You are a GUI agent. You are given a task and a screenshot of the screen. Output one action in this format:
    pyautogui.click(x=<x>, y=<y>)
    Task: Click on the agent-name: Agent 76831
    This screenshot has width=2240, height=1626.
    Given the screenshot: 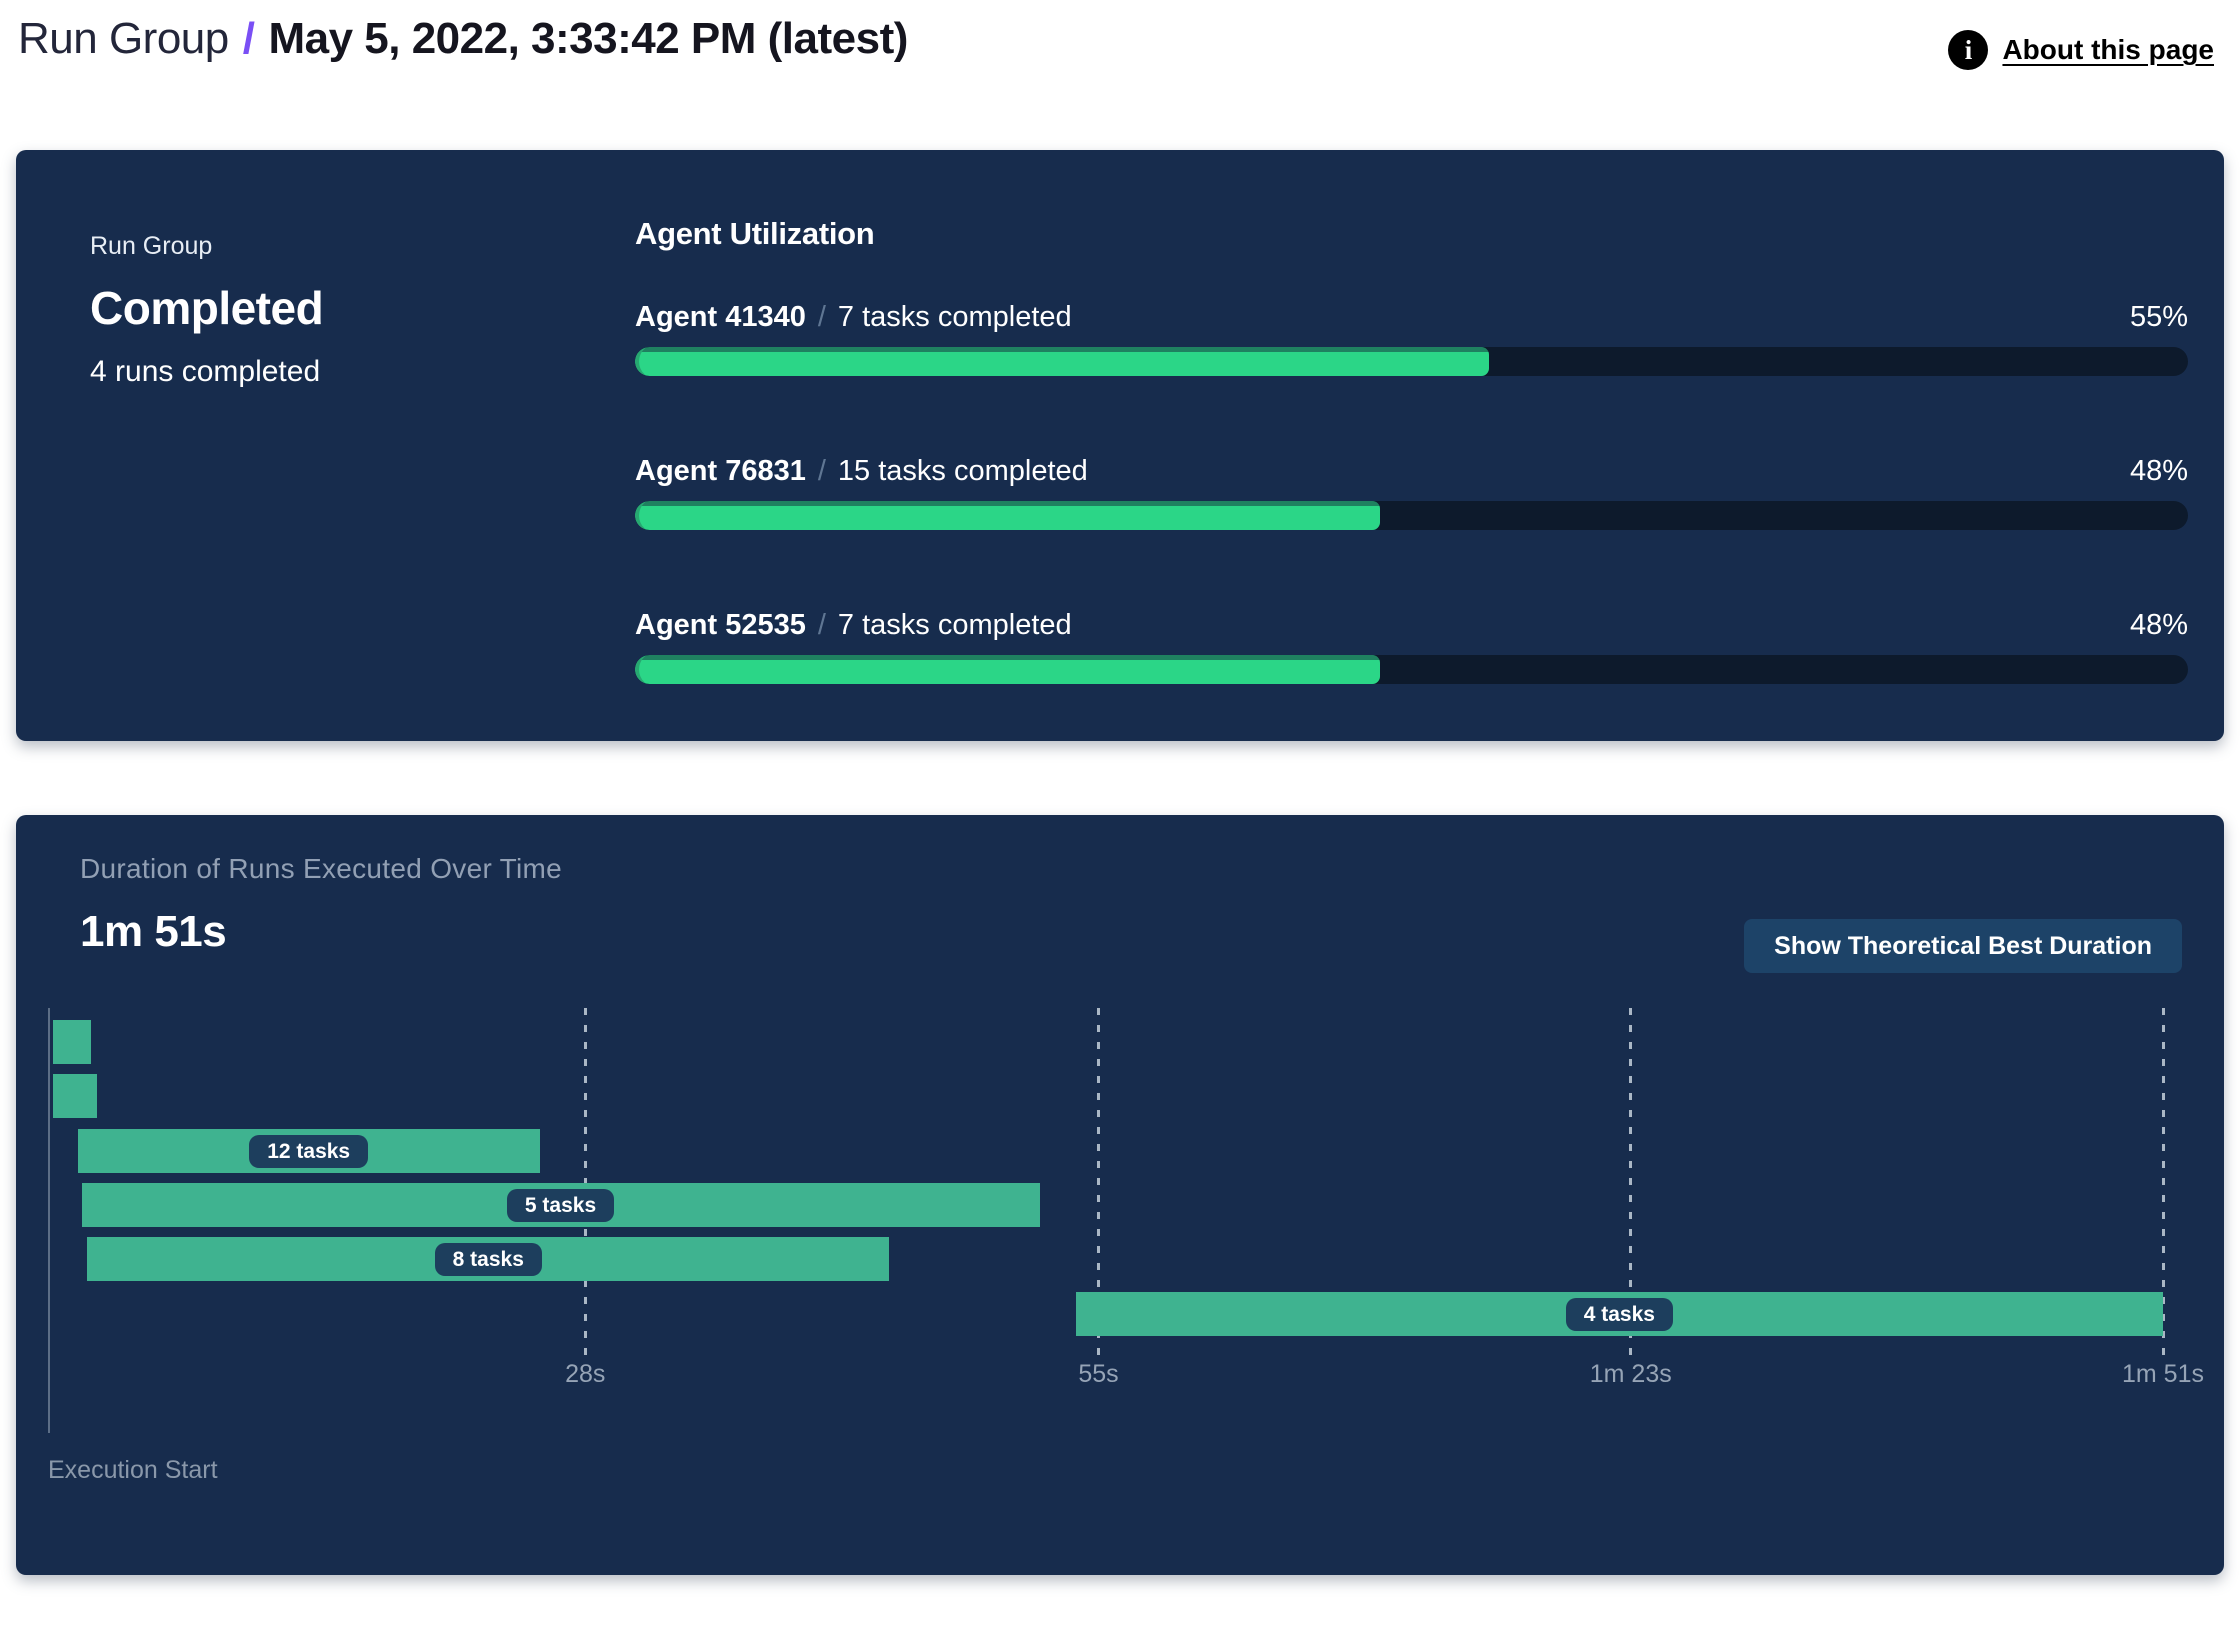 What is the action you would take?
    pyautogui.click(x=720, y=471)
    